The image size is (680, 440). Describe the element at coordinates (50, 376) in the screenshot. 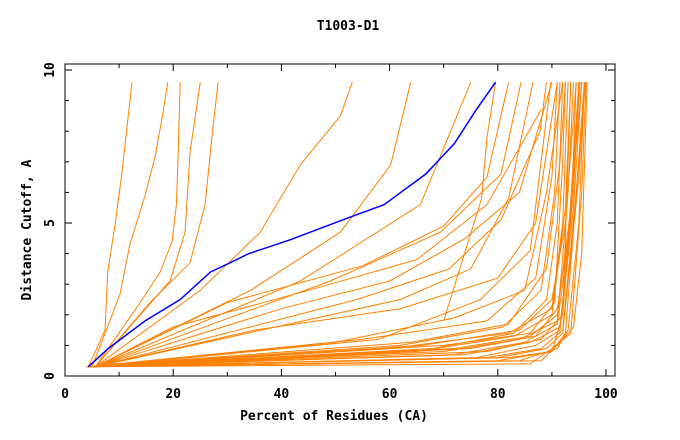

I see `y-tick-label: 0` at that location.